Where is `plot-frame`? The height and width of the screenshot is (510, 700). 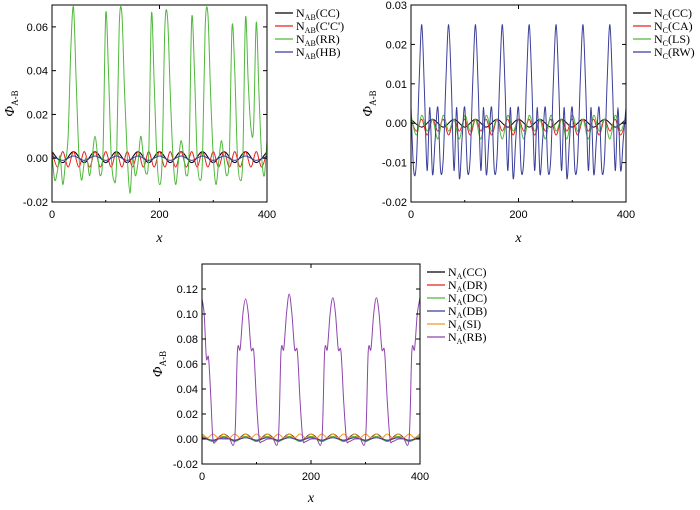 plot-frame is located at coordinates (159, 103).